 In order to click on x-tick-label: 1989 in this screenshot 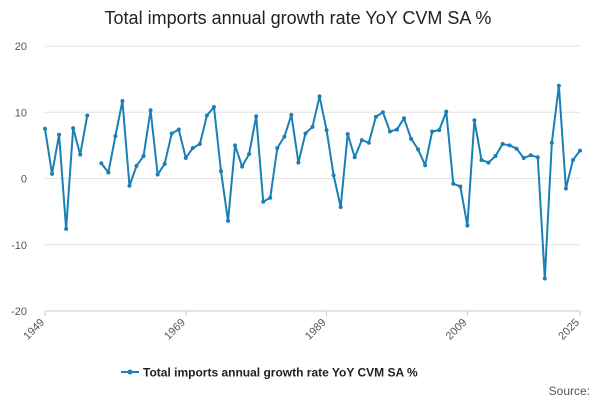, I will do `click(316, 330)`.